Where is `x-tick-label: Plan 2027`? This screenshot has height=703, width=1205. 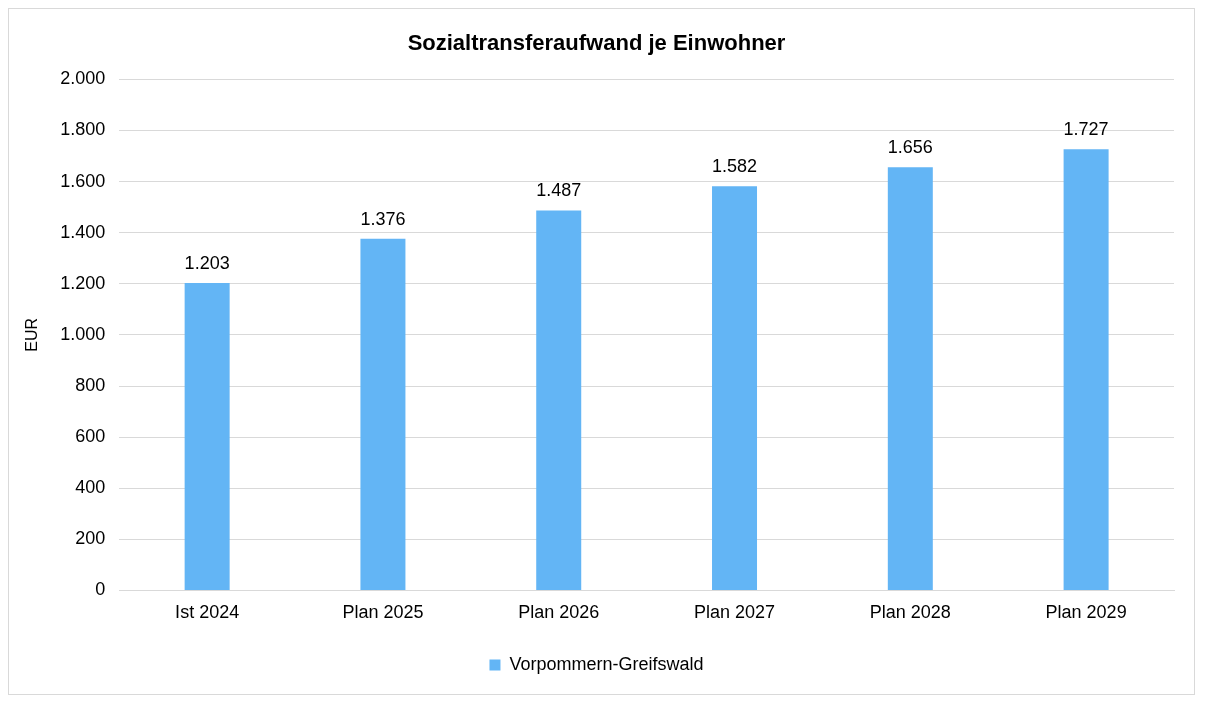
x-tick-label: Plan 2027 is located at coordinates (734, 612).